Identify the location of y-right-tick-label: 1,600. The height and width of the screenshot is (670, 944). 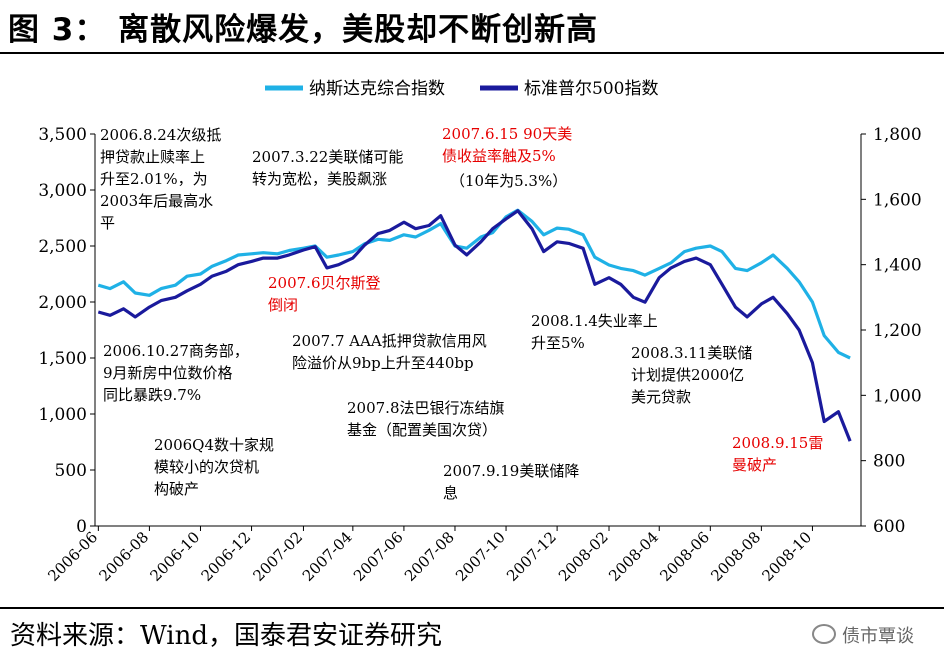
(897, 200).